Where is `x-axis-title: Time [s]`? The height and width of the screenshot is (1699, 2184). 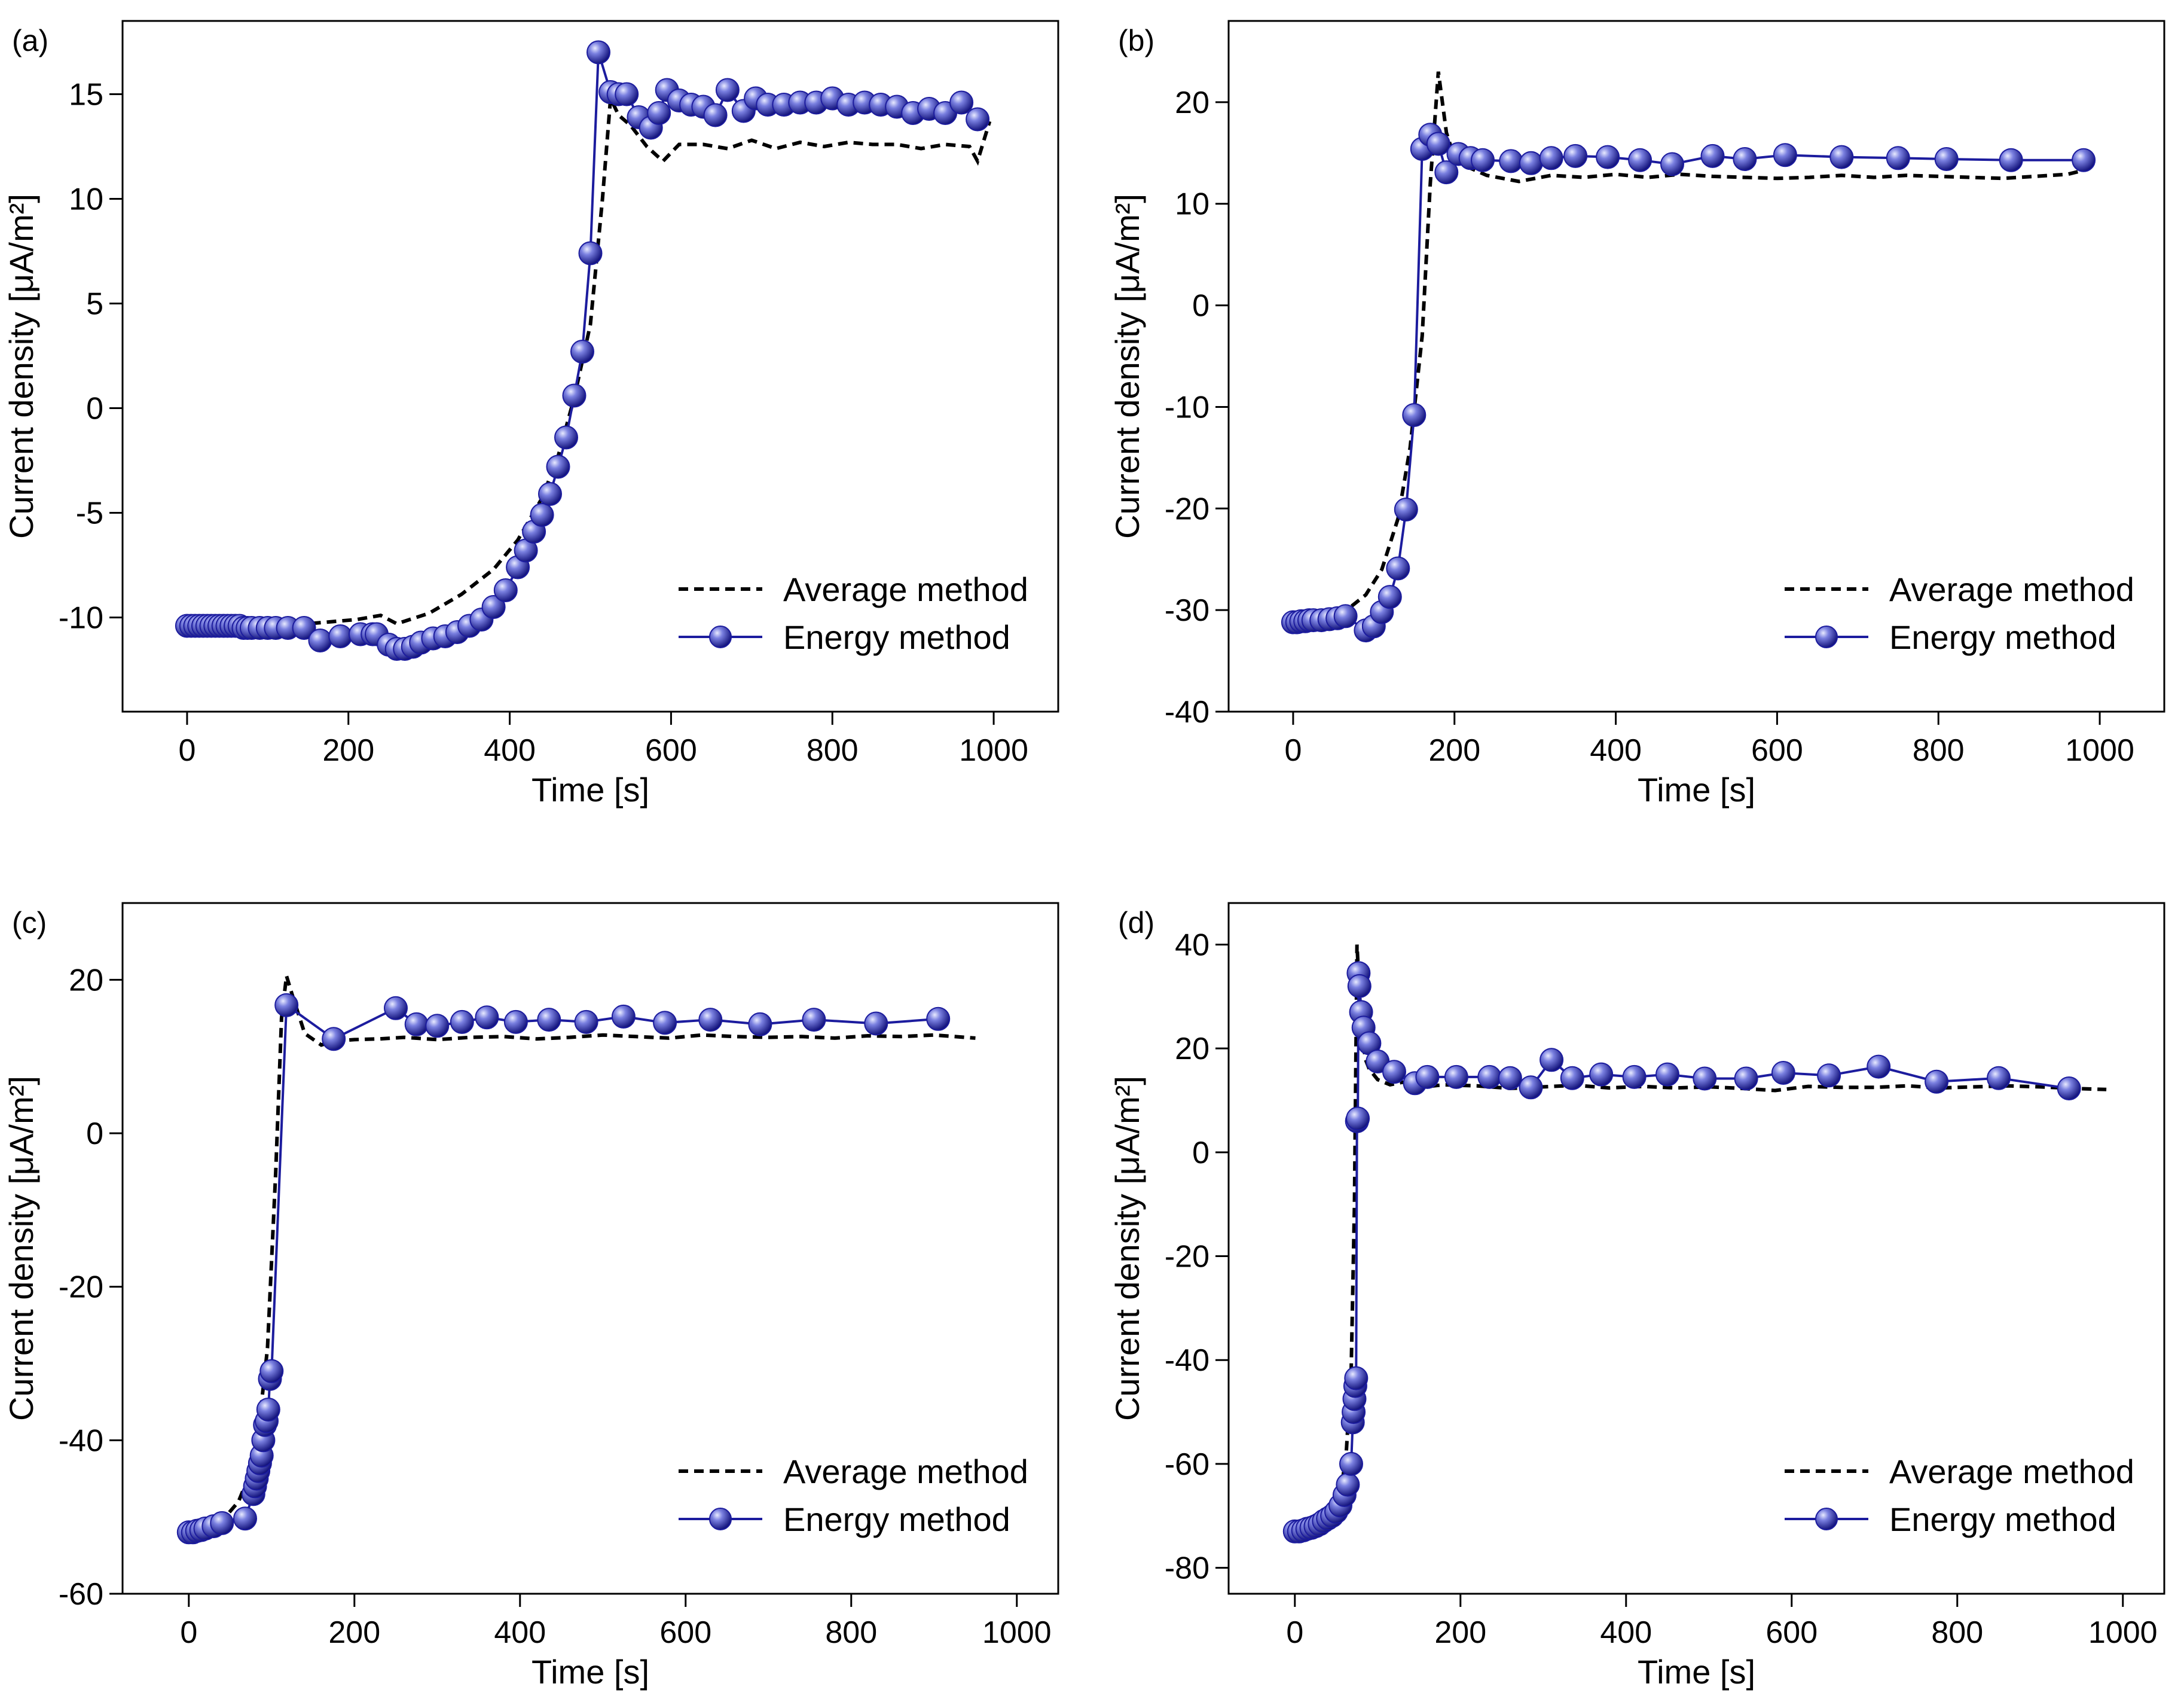
x-axis-title: Time [s] is located at coordinates (590, 790).